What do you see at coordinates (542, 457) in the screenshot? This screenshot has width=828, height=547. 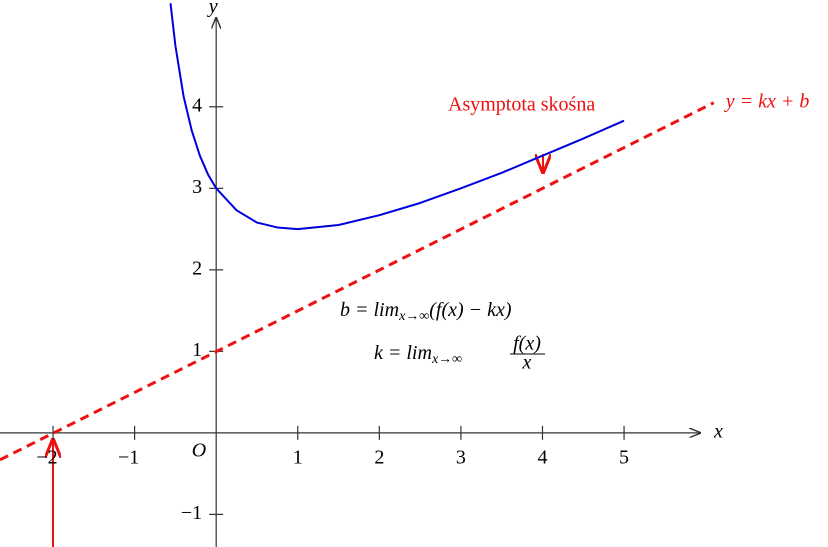 I see `x-tick-label: 4` at bounding box center [542, 457].